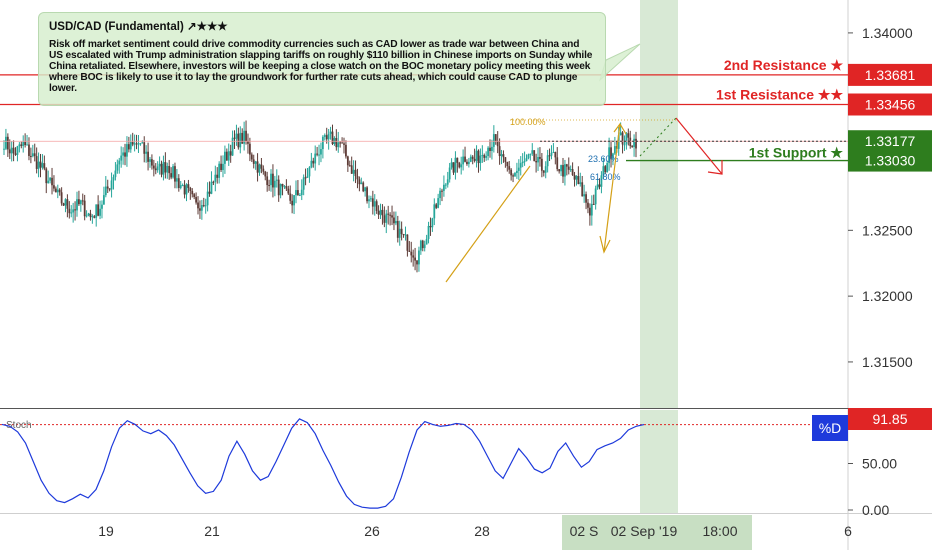 This screenshot has width=932, height=550. I want to click on resistance-price-tag, so click(890, 104).